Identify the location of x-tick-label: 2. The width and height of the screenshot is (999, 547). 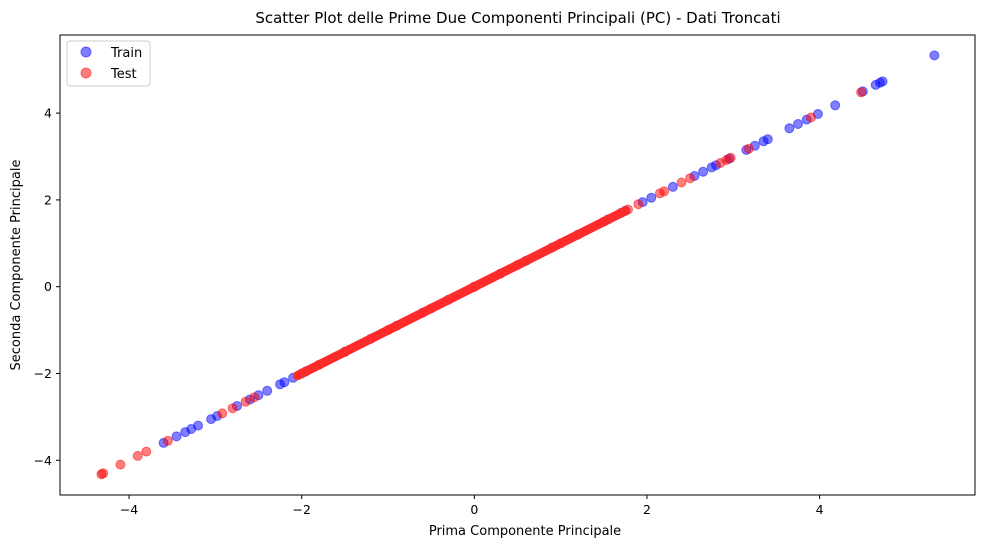
(647, 509).